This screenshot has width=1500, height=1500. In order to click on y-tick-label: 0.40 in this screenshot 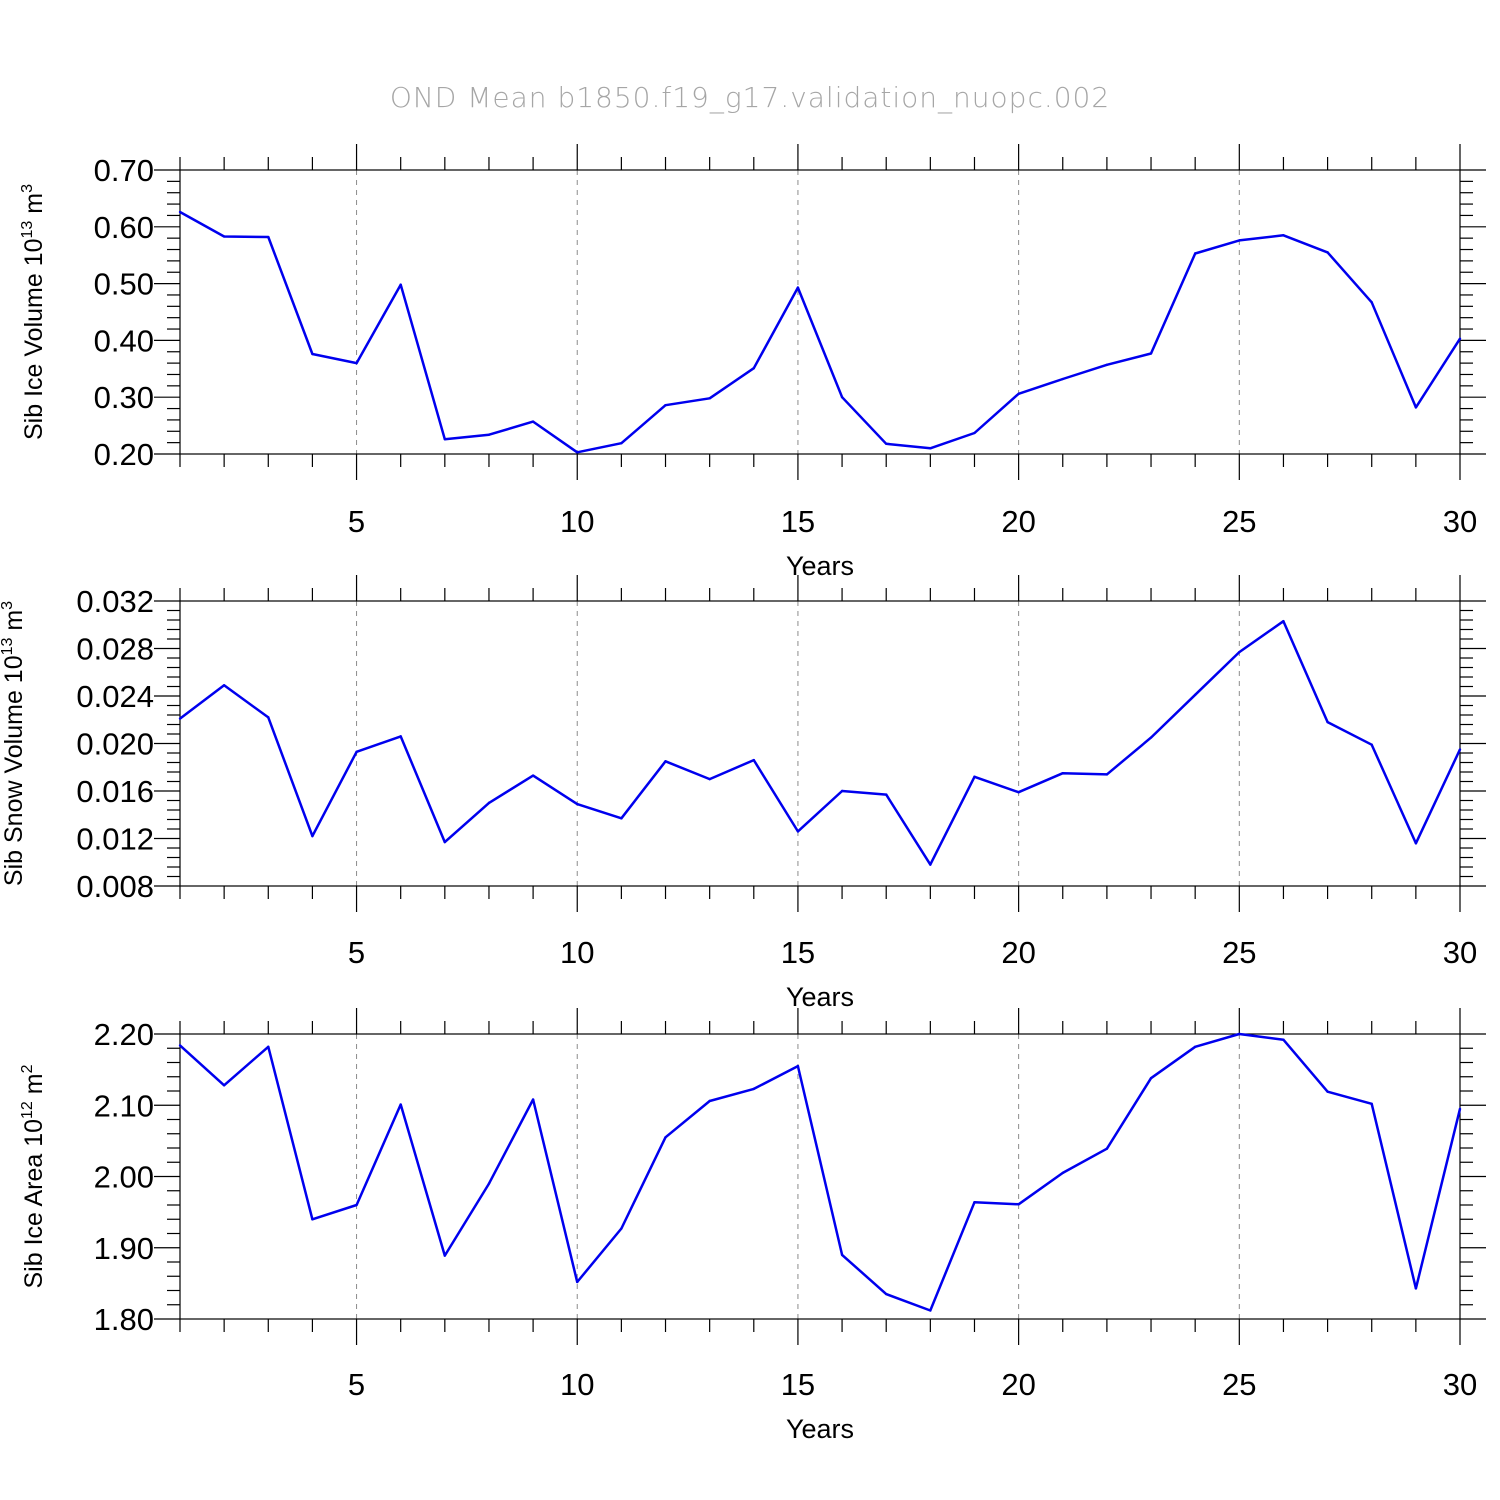, I will do `click(124, 340)`.